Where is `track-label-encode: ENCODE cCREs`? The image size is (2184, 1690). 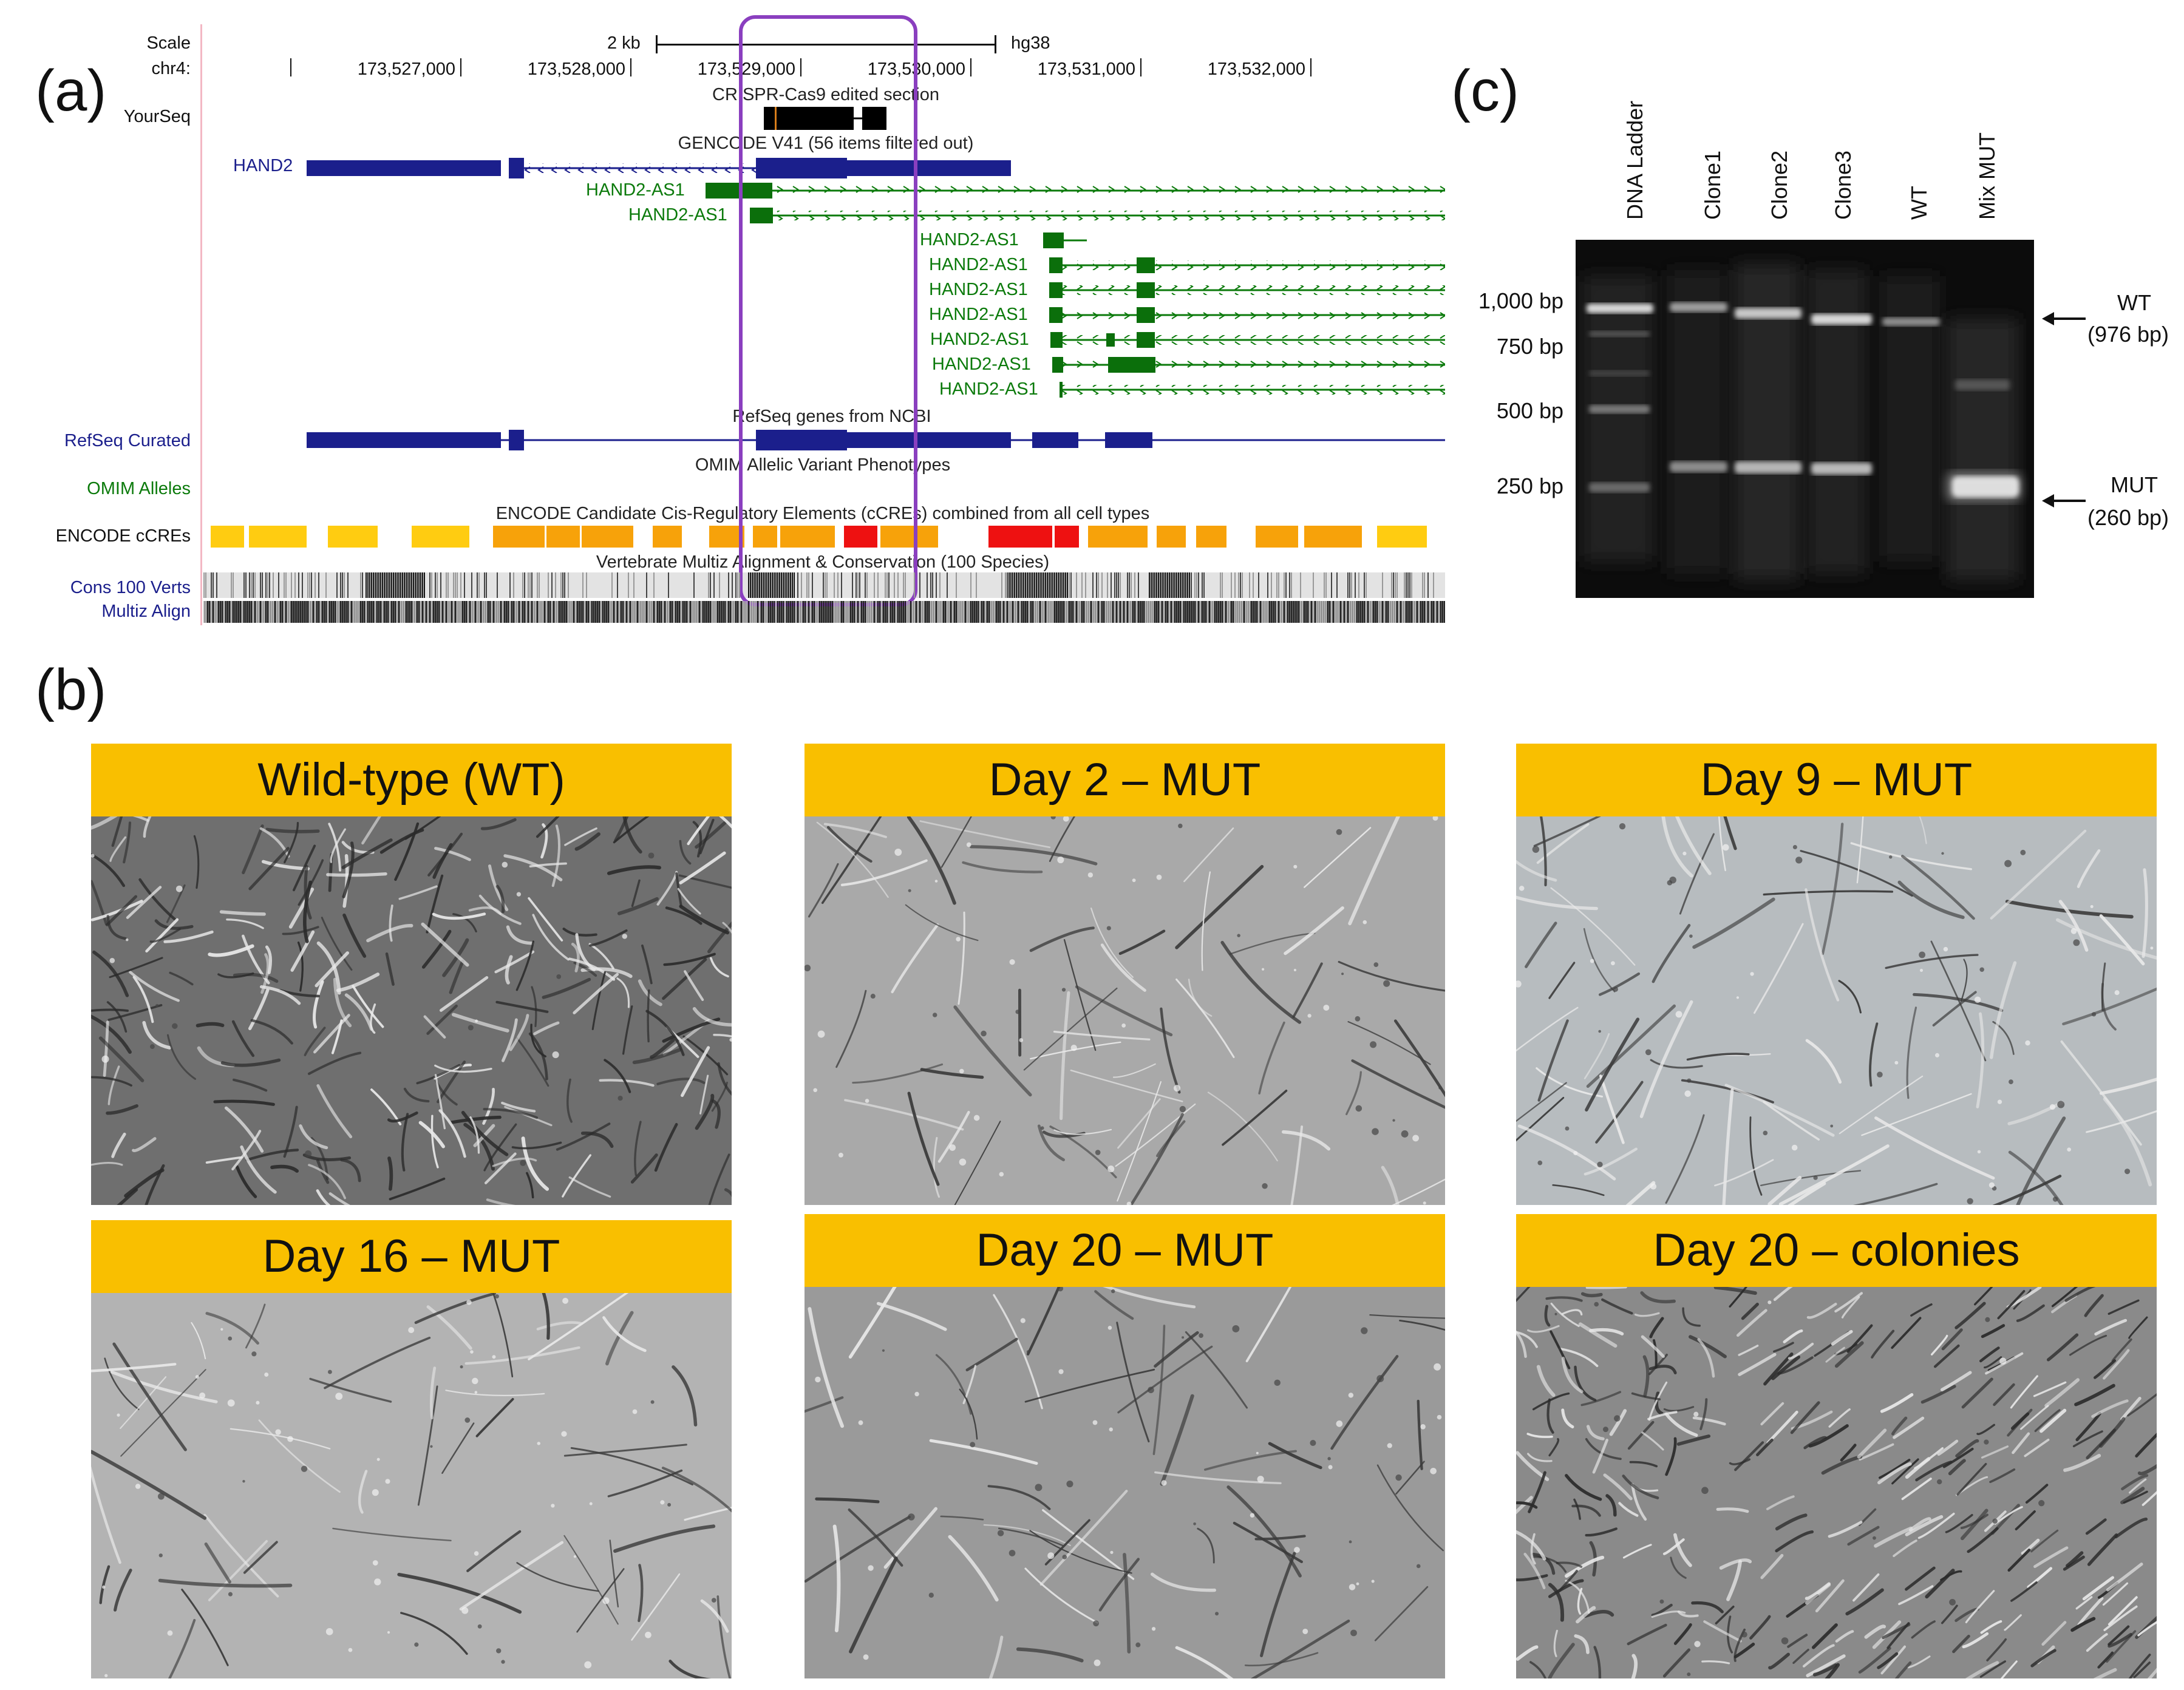 track-label-encode: ENCODE cCREs is located at coordinates (123, 536).